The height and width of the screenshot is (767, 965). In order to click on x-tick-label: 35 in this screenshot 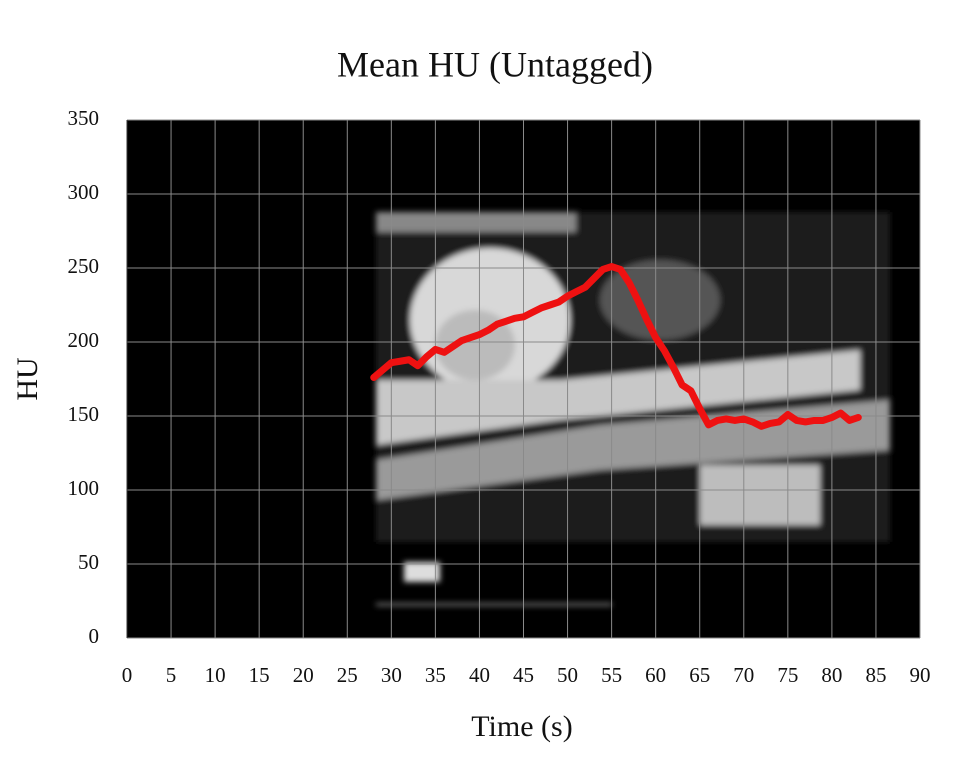, I will do `click(435, 675)`.